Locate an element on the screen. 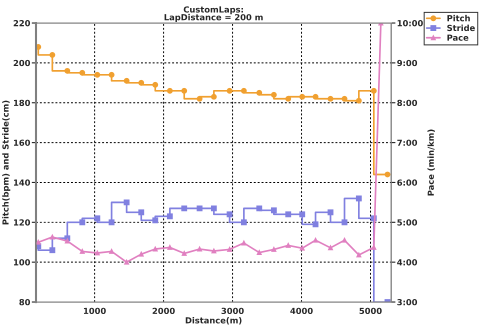 This screenshot has width=480, height=329. x-tick-label: 5000 is located at coordinates (371, 311).